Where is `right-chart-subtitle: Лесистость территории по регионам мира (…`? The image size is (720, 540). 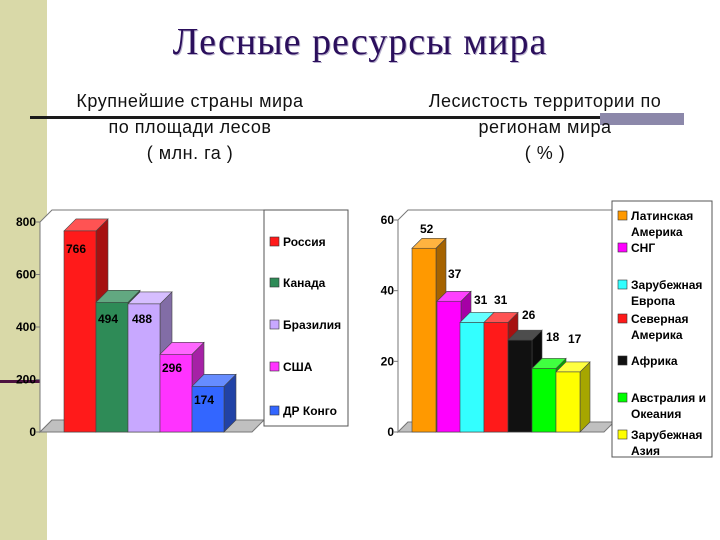 right-chart-subtitle: Лесистость территории по регионам мира (… is located at coordinates (545, 127).